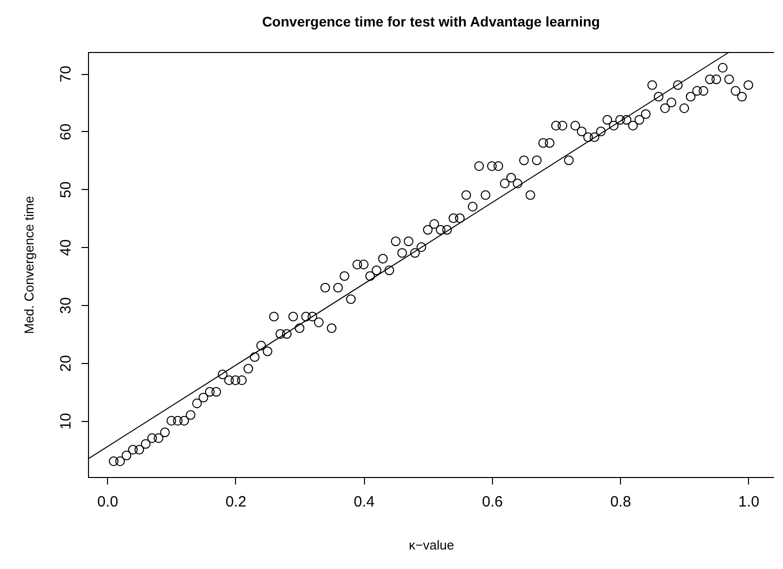 The width and height of the screenshot is (783, 569). I want to click on y-tick-label: 10, so click(66, 421).